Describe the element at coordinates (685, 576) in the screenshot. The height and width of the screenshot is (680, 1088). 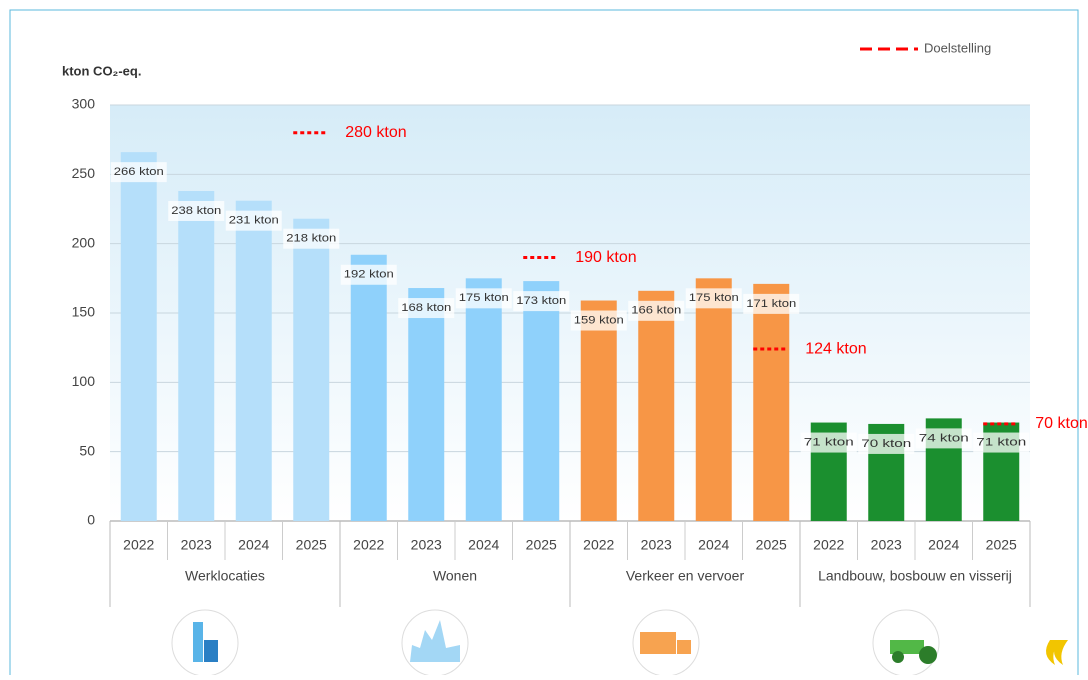
I see `group-label: Verkeer en vervoer` at that location.